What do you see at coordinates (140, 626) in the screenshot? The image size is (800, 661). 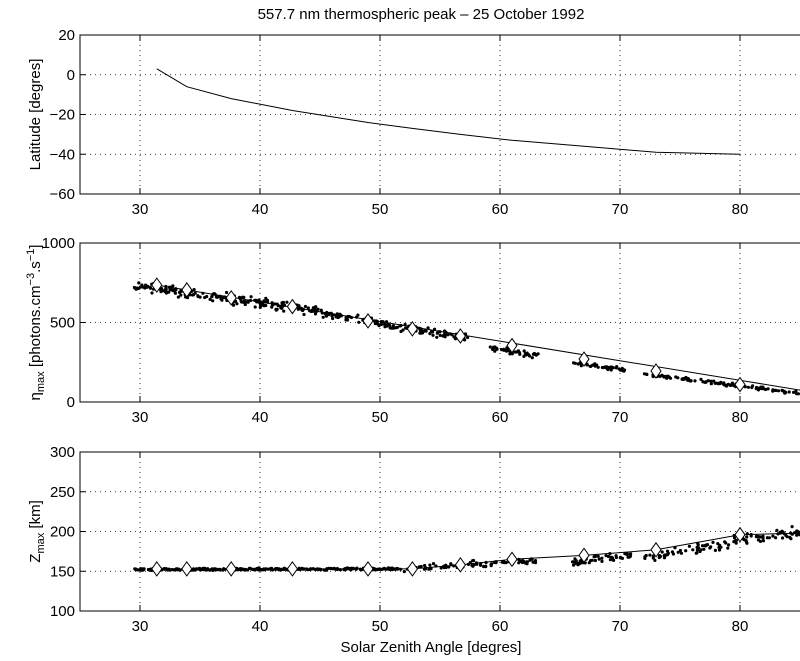 I see `x-tick-label: 30` at bounding box center [140, 626].